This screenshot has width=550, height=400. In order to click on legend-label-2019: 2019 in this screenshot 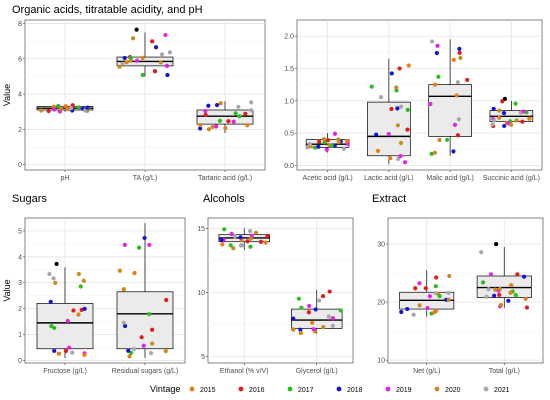, I will do `click(404, 390)`.